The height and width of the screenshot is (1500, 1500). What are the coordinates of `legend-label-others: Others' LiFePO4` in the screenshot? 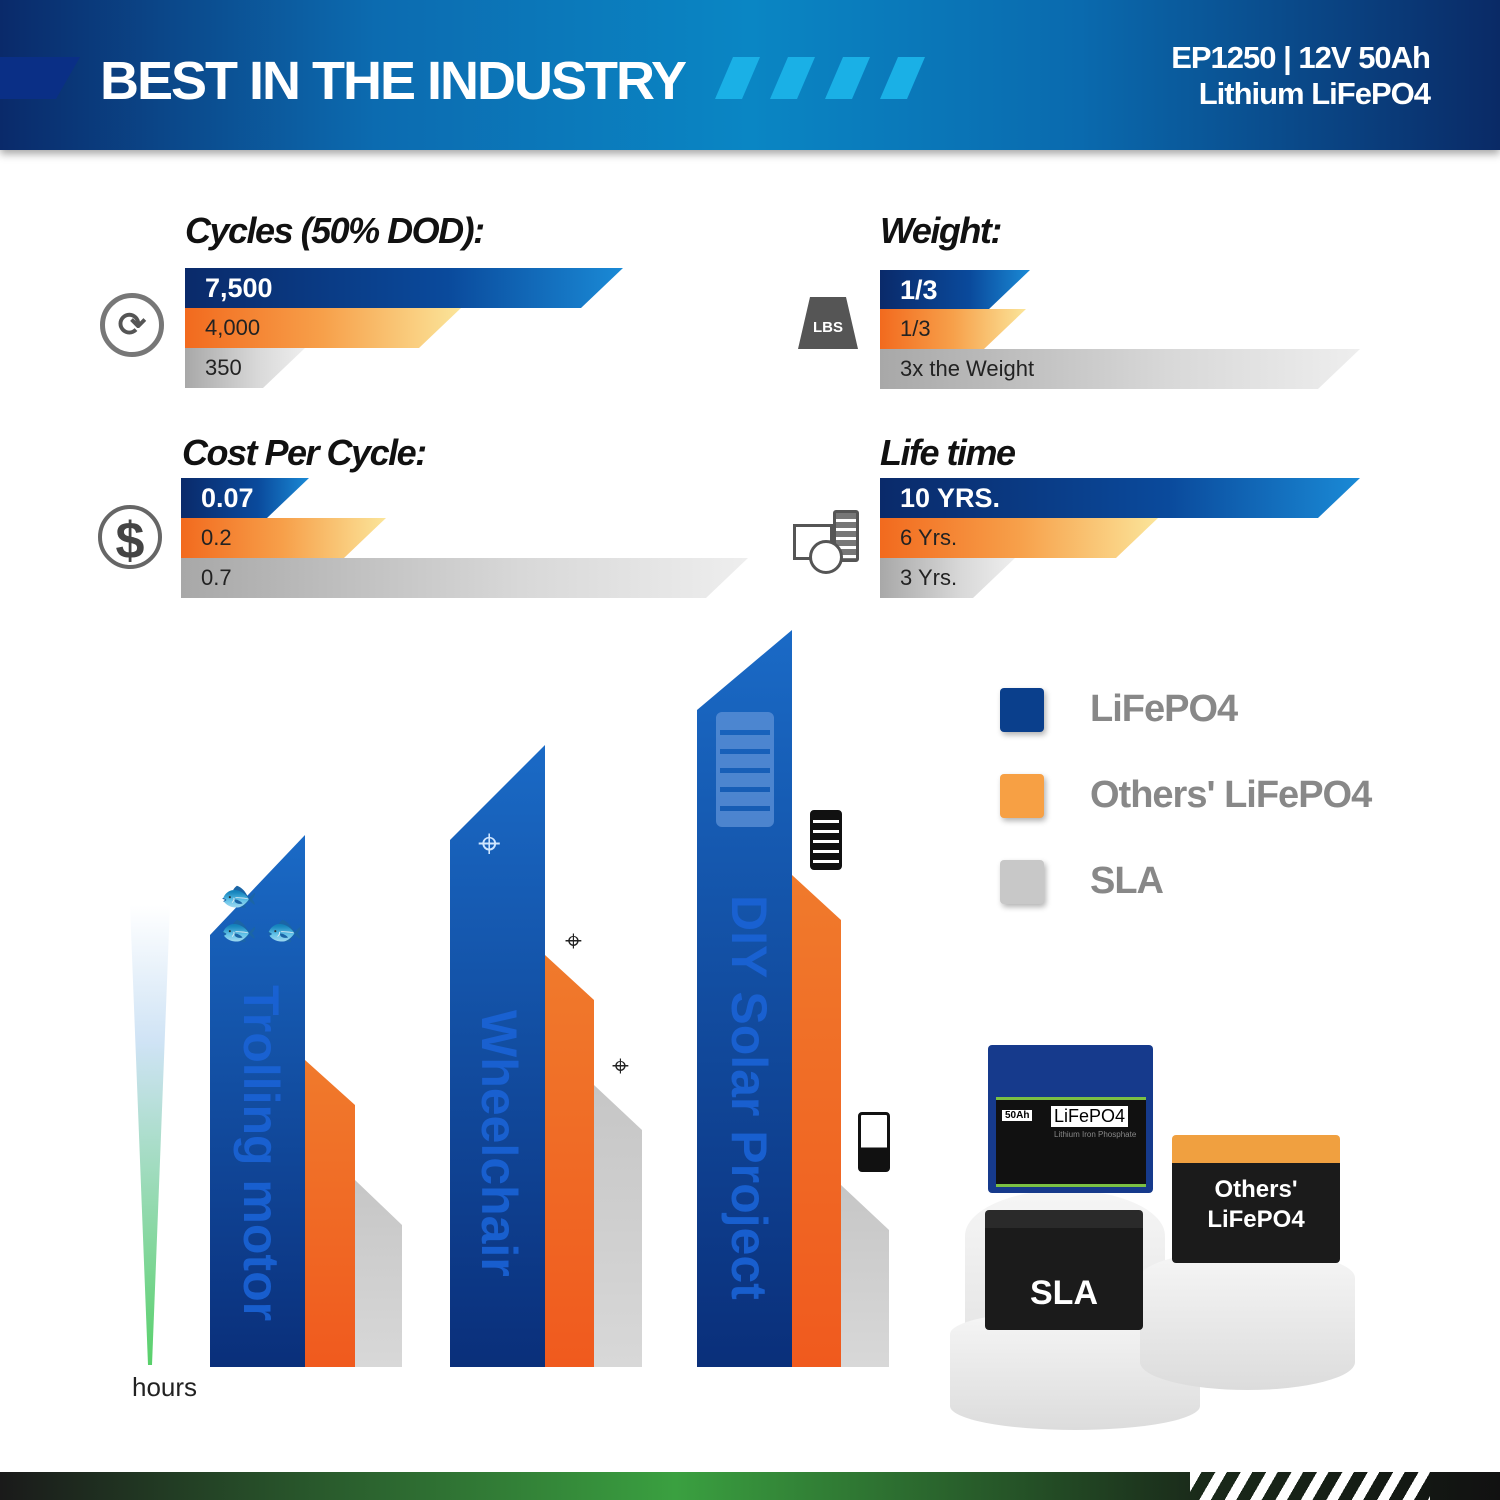 It's located at (1231, 795).